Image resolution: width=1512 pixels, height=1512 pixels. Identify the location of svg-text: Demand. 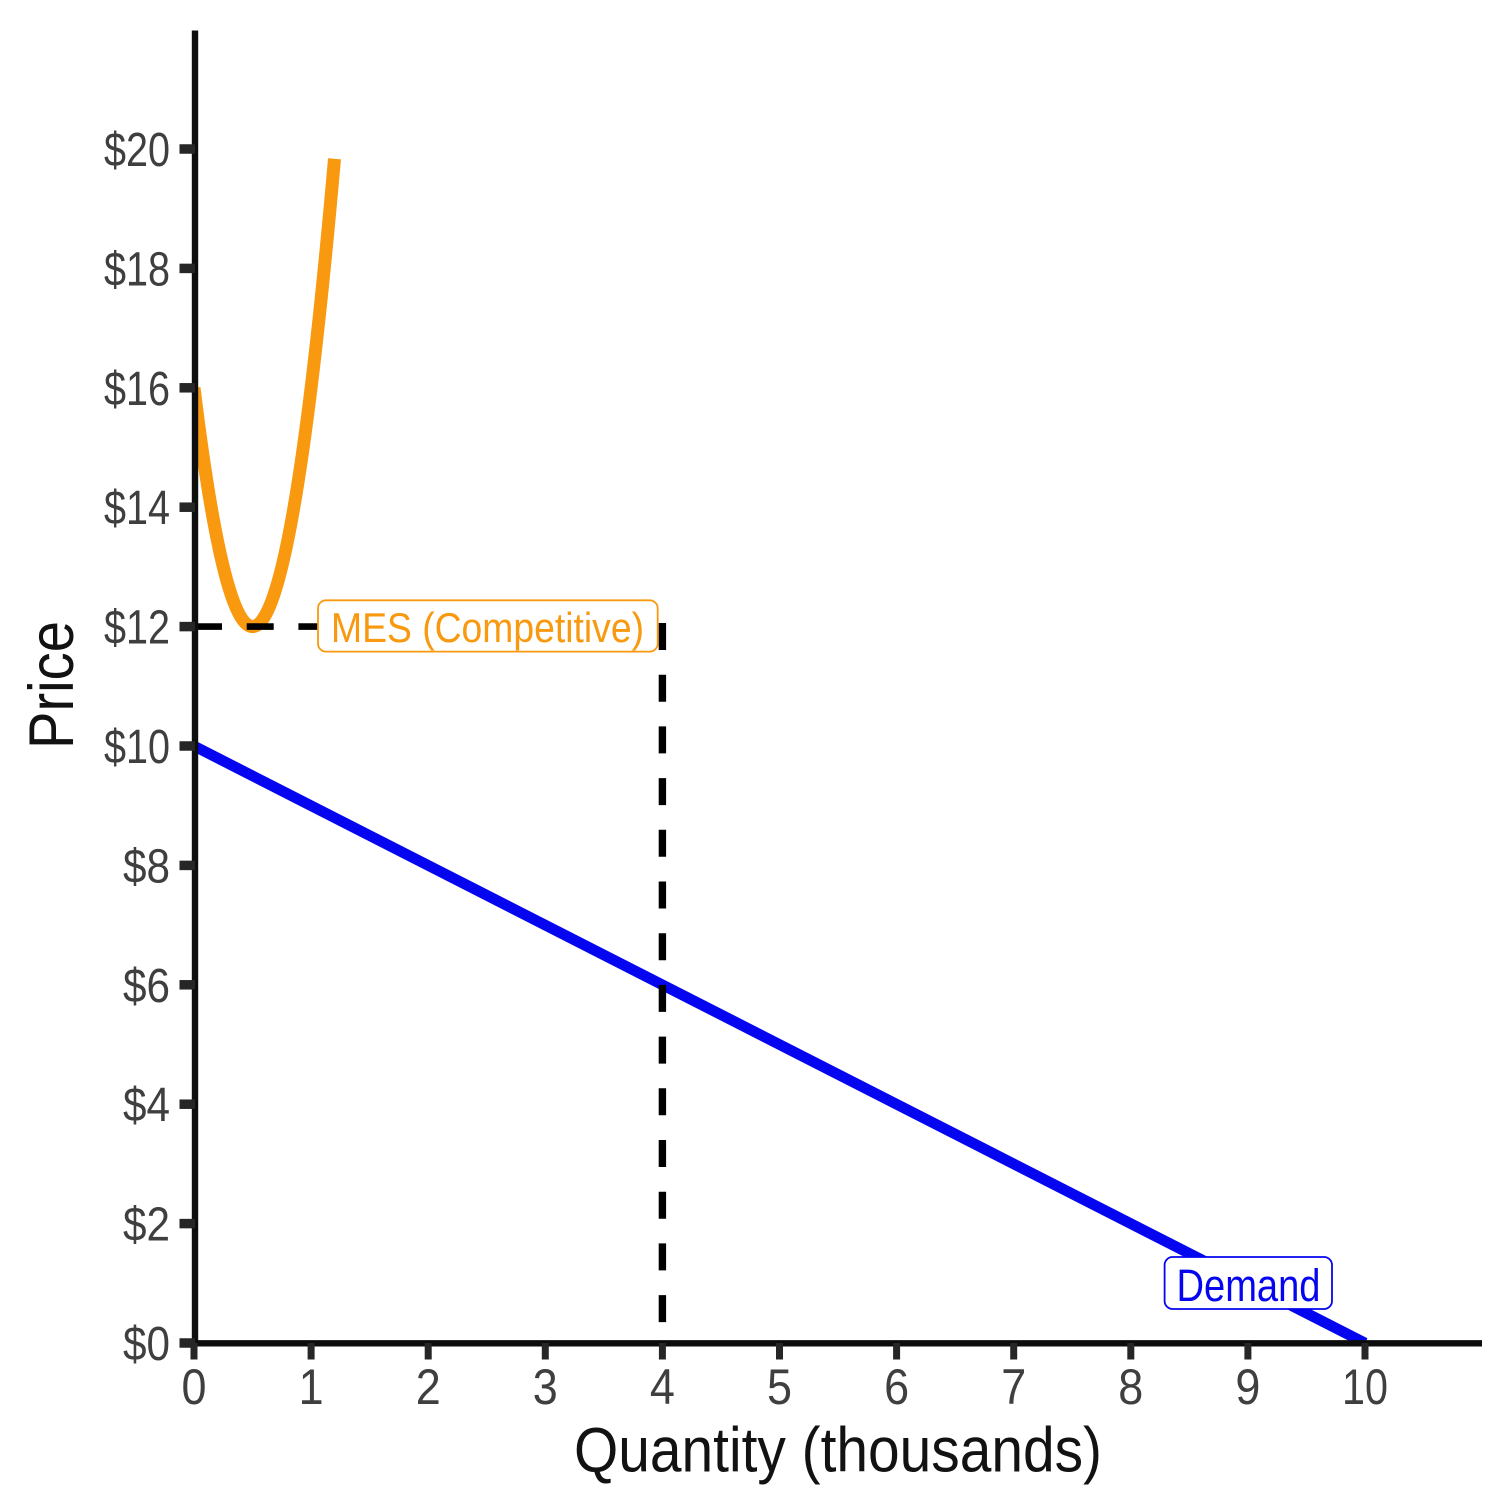
(1249, 1285).